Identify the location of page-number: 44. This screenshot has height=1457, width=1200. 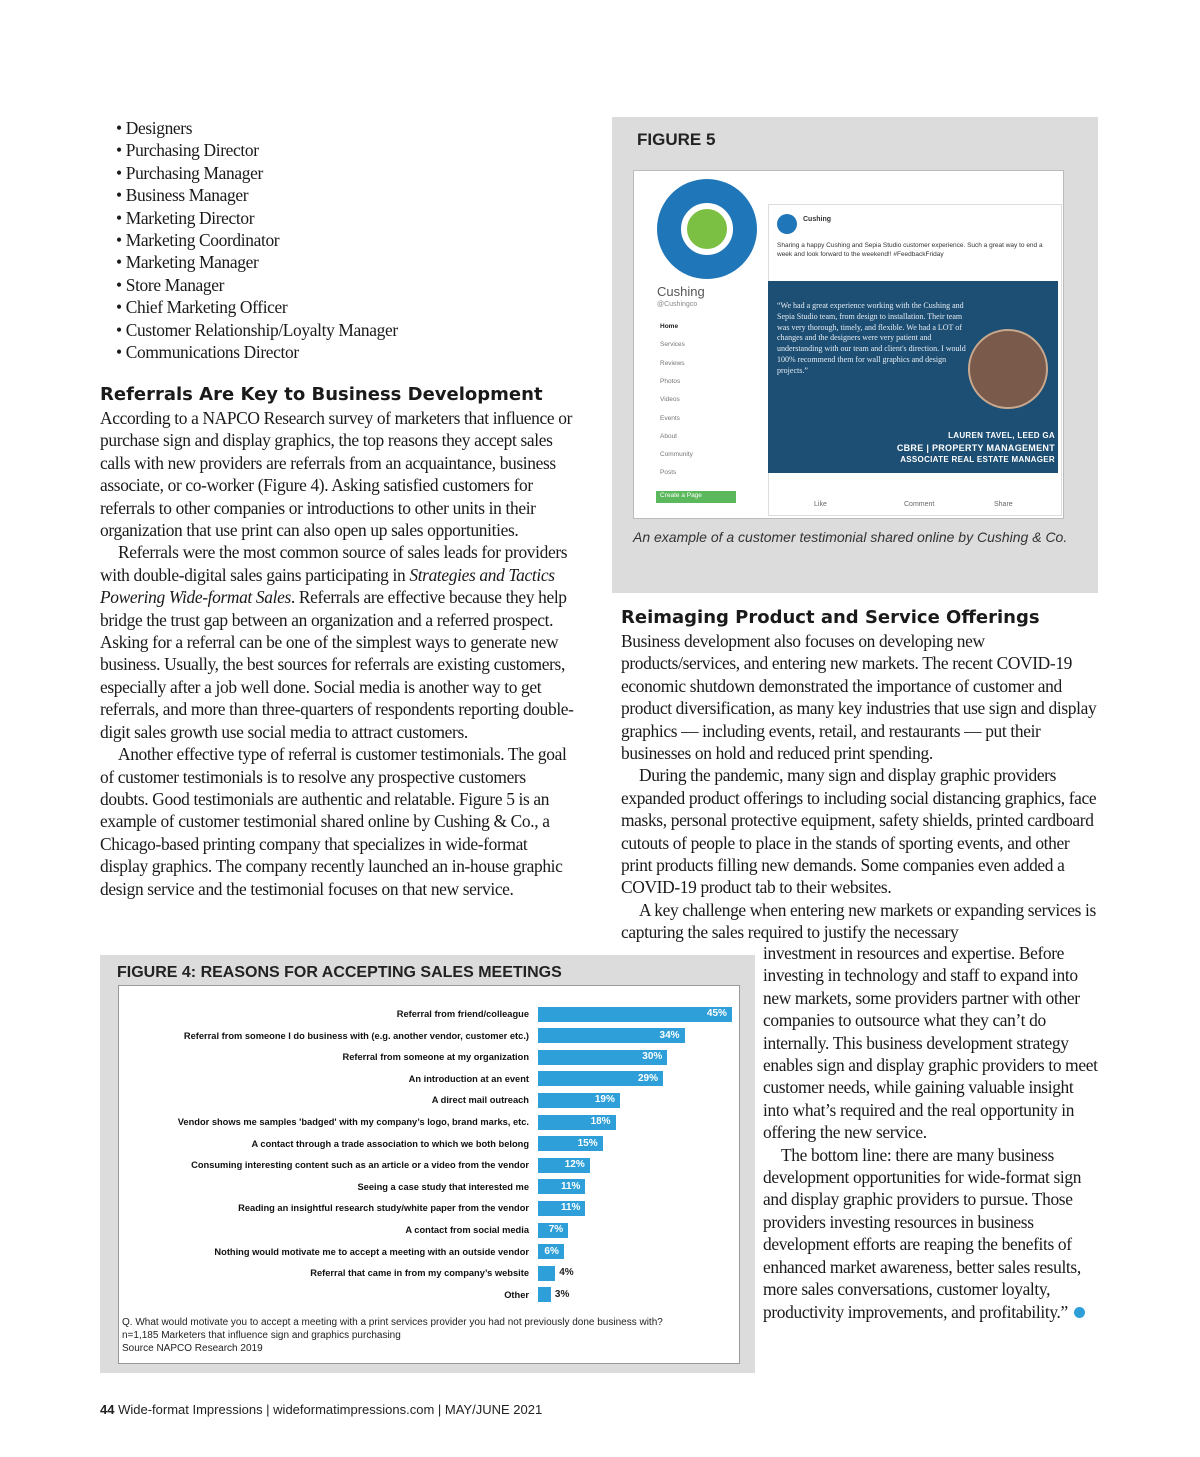
(107, 1409).